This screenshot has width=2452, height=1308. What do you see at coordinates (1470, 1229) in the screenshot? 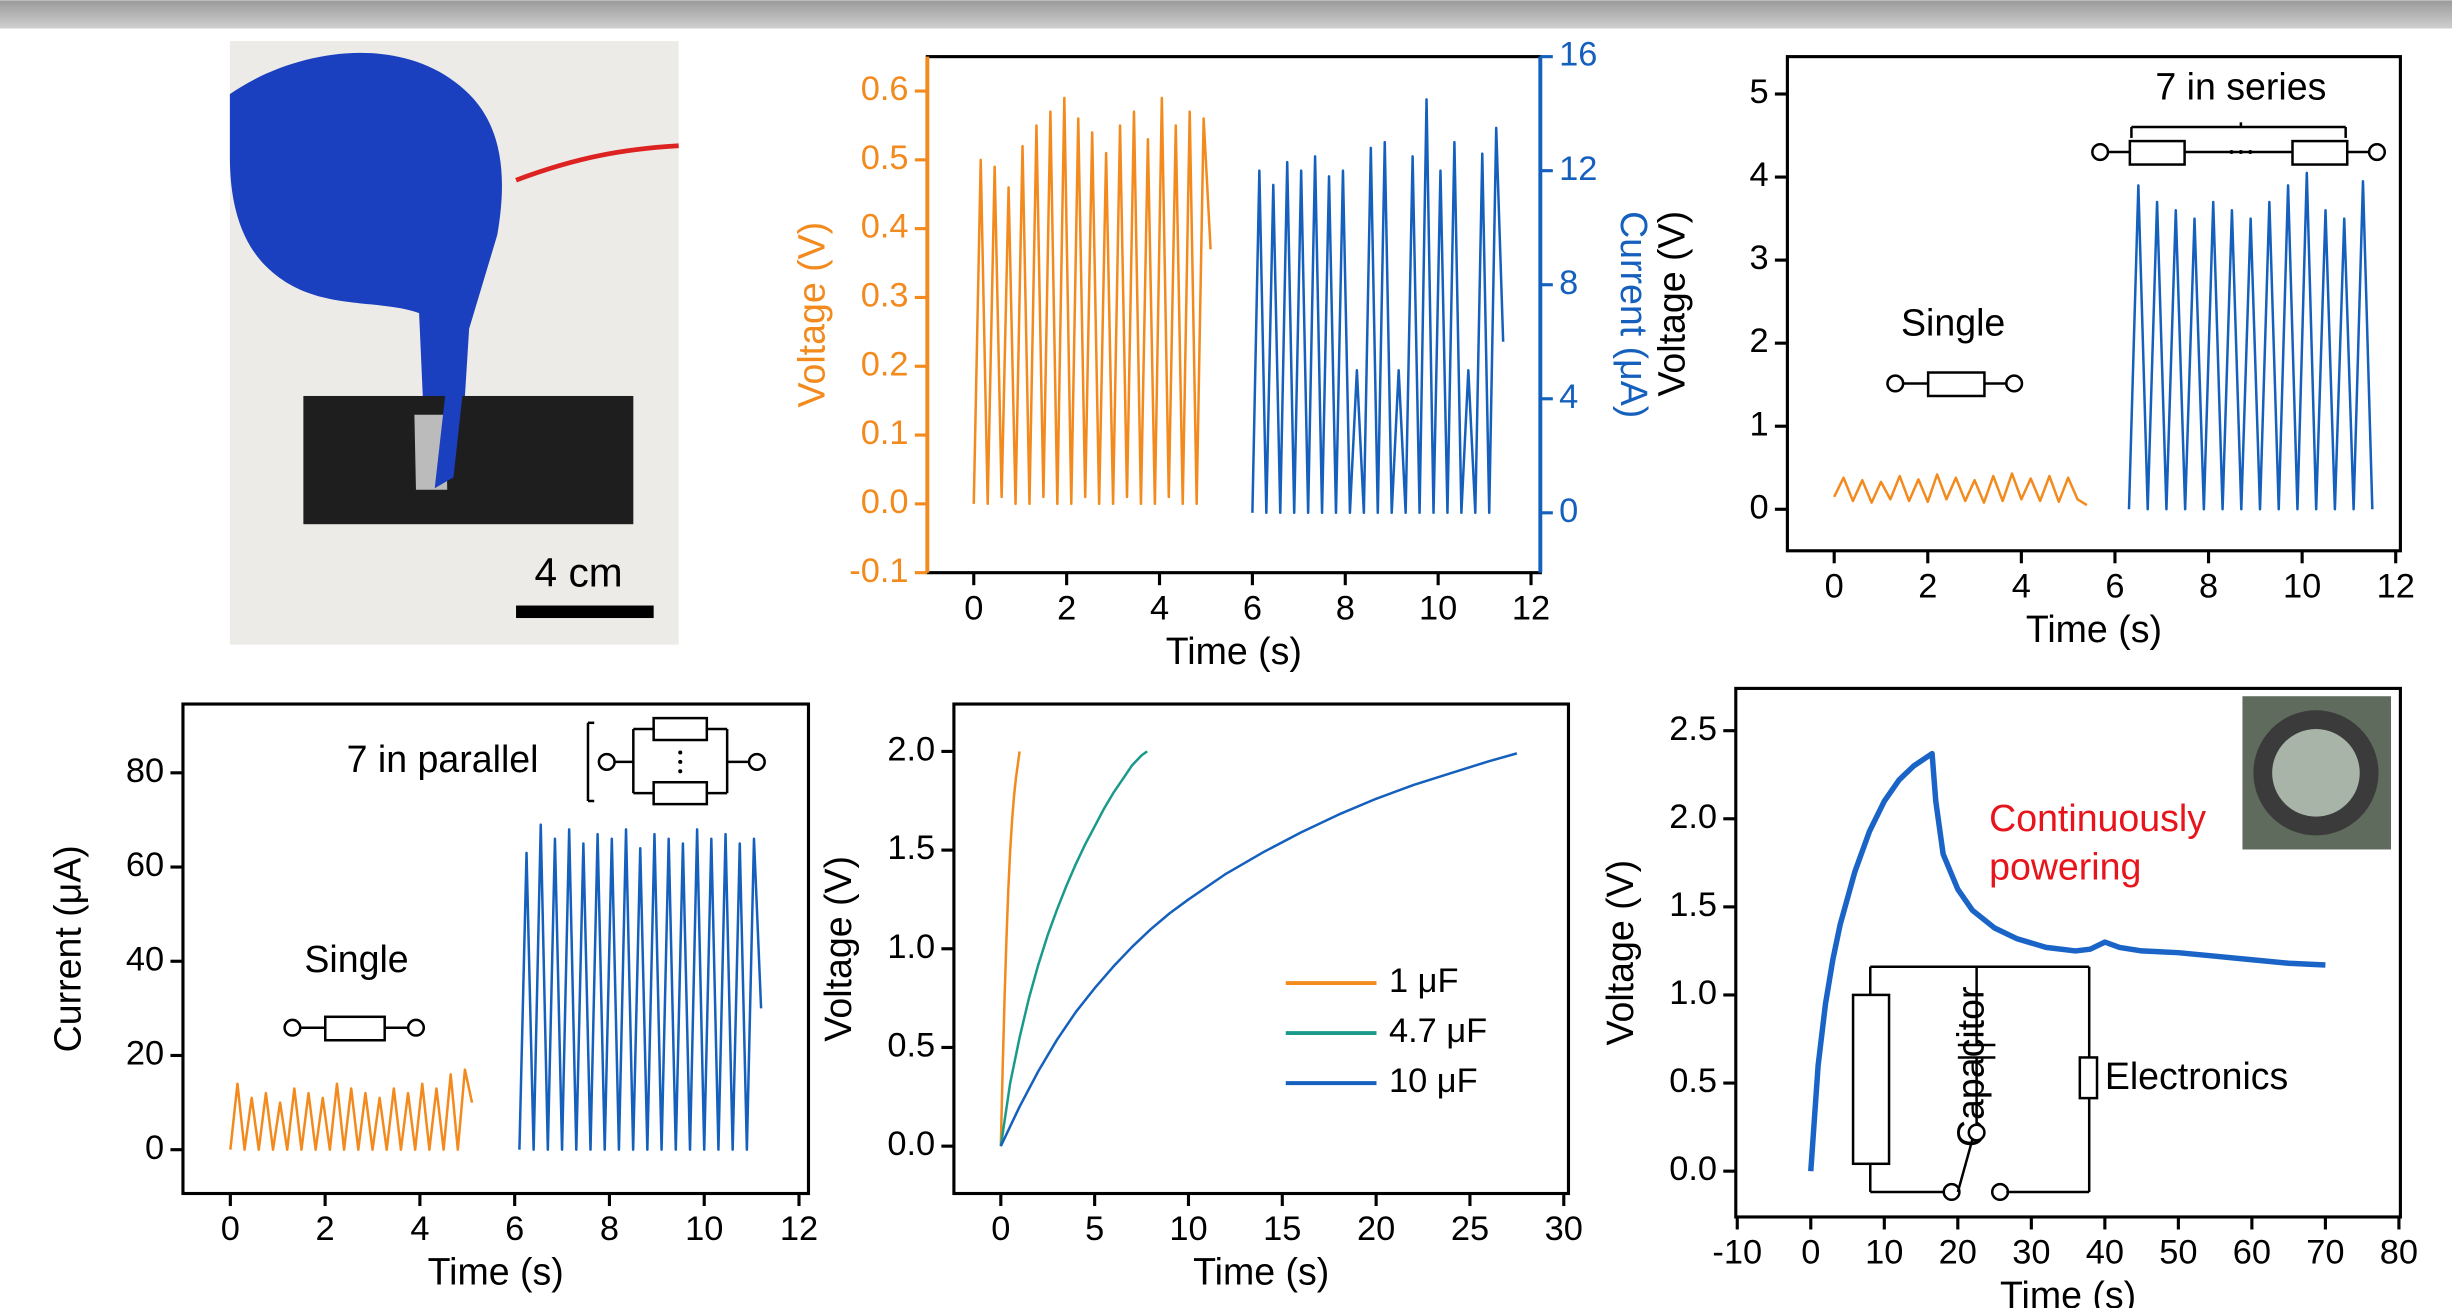
I see `x-tick-label: 25` at bounding box center [1470, 1229].